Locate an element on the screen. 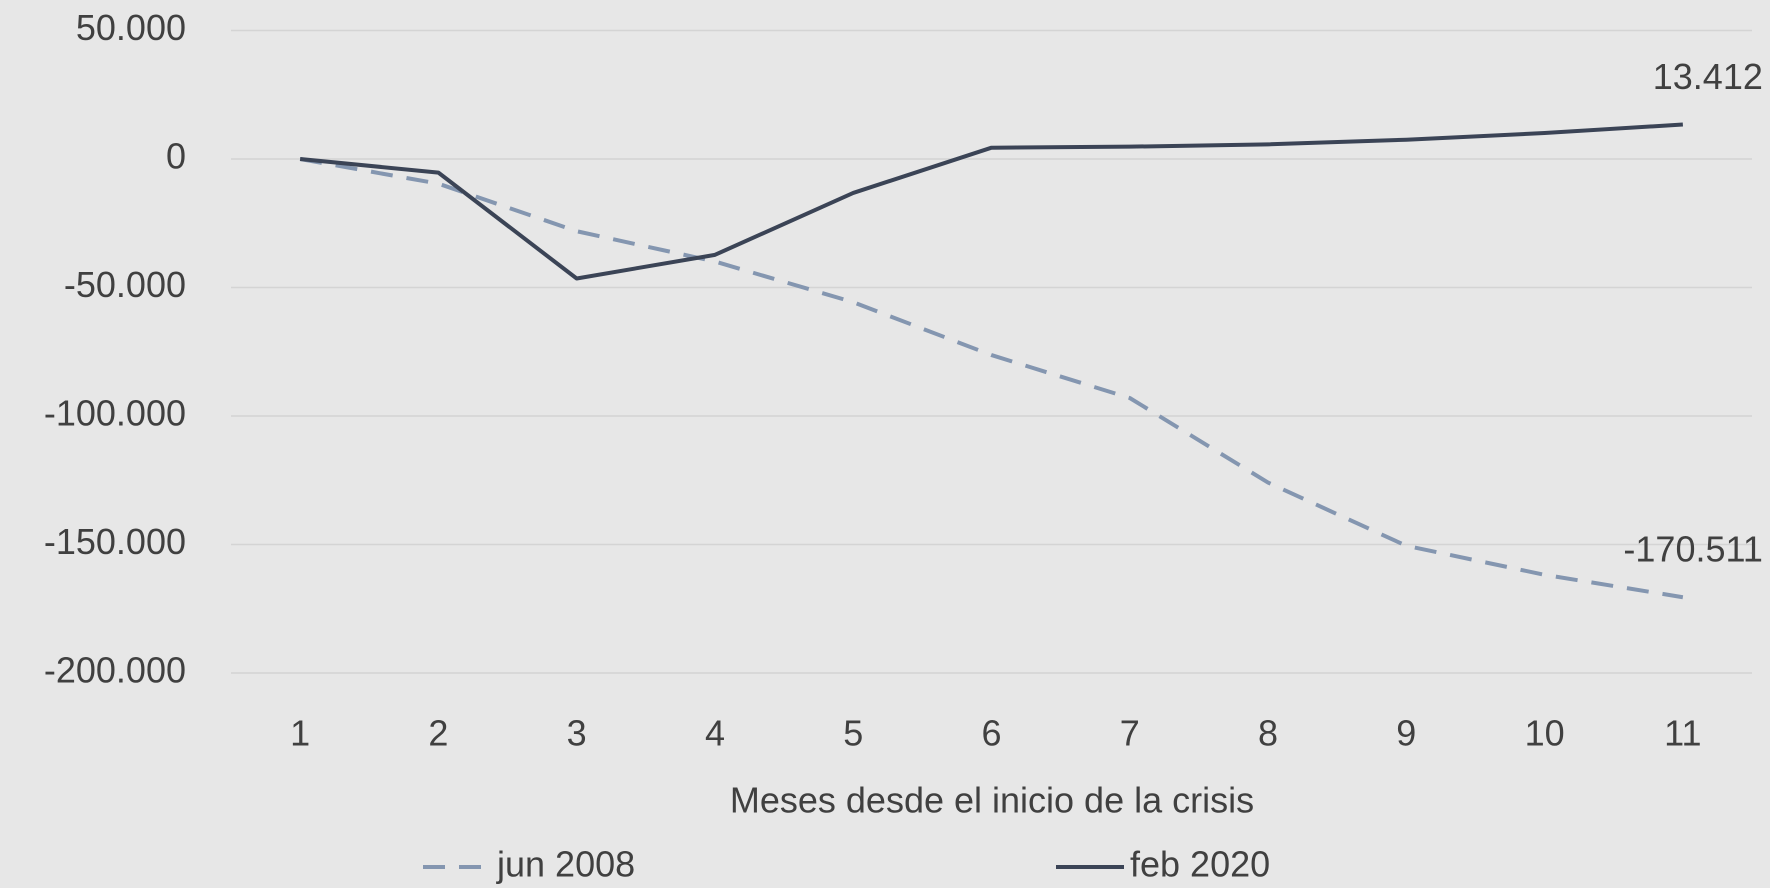  x-tick-label: 8 is located at coordinates (1268, 733).